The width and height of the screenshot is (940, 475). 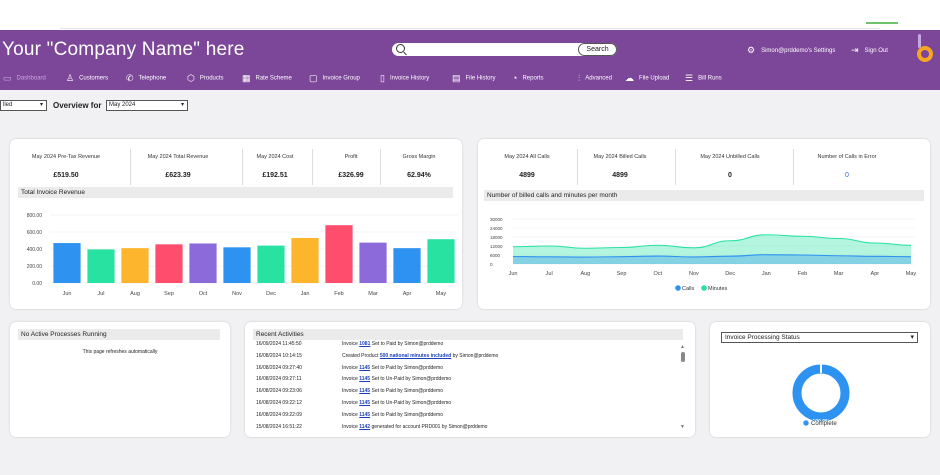 What do you see at coordinates (474, 78) in the screenshot?
I see `nav-file-history: ▤ File History` at bounding box center [474, 78].